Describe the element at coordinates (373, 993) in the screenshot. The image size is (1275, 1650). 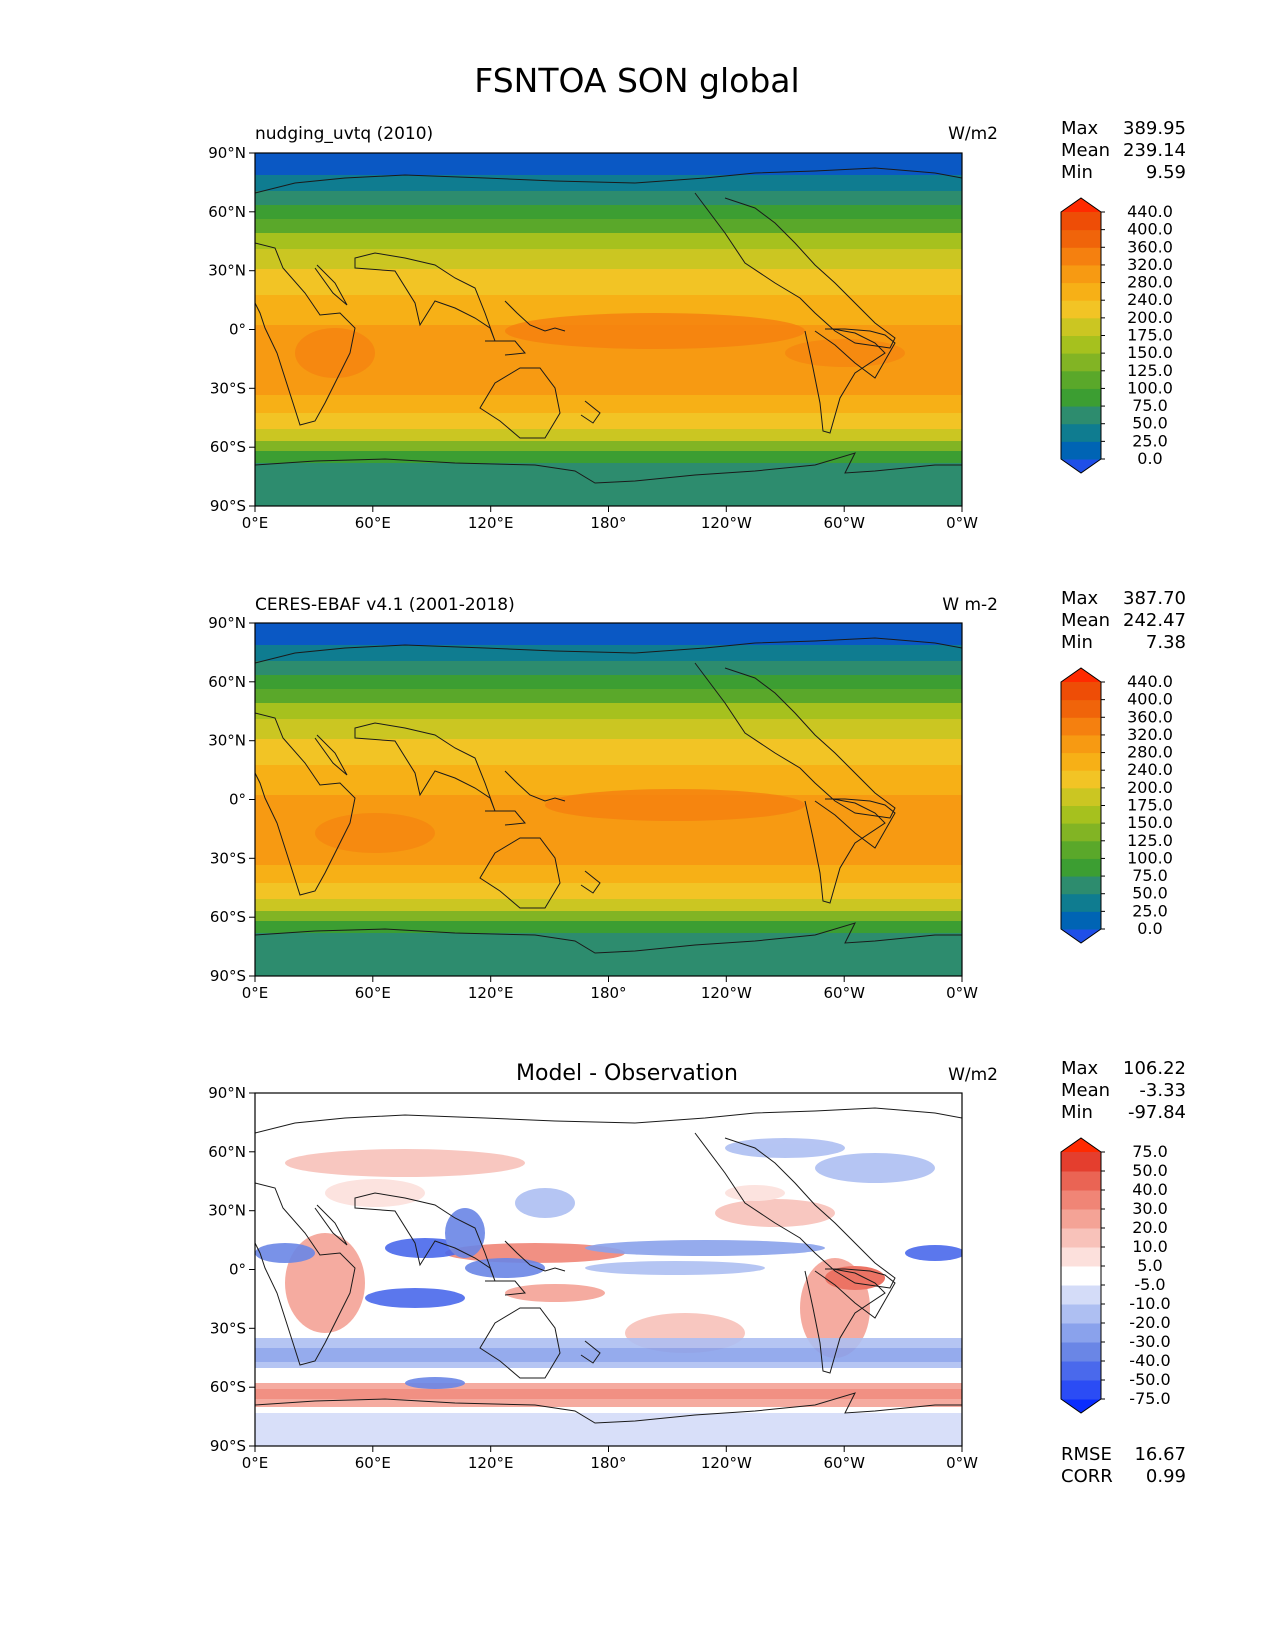
I see `panel-2-xtick-label: 60°E` at that location.